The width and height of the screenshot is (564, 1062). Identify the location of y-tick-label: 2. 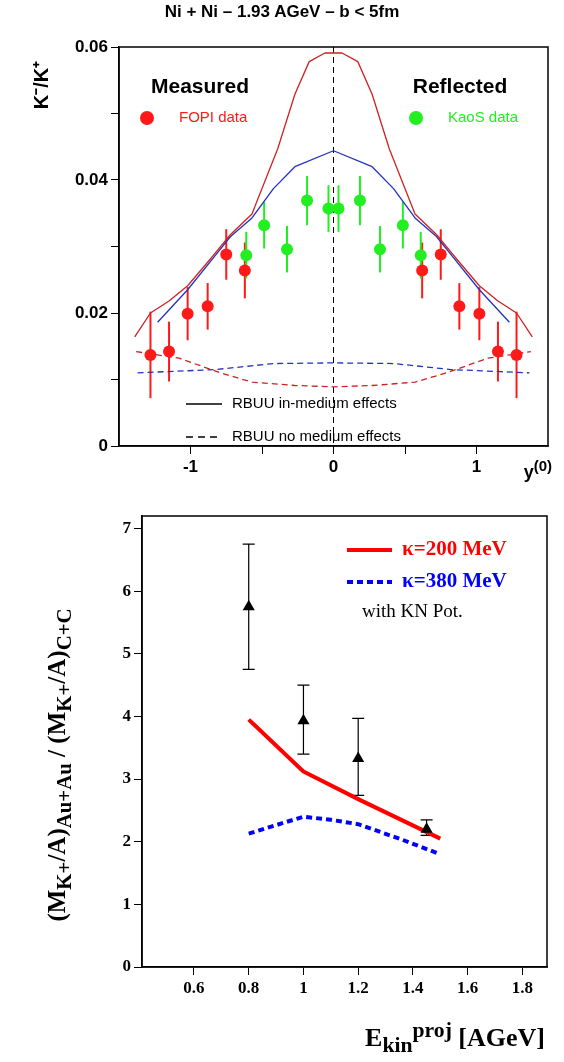
(126, 841).